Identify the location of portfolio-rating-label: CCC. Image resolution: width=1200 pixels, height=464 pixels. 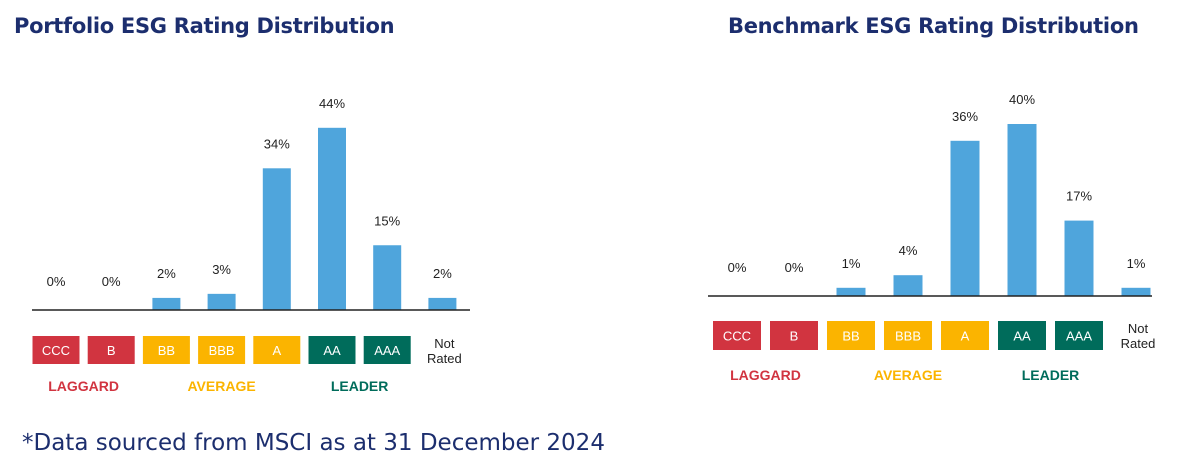
(56, 350).